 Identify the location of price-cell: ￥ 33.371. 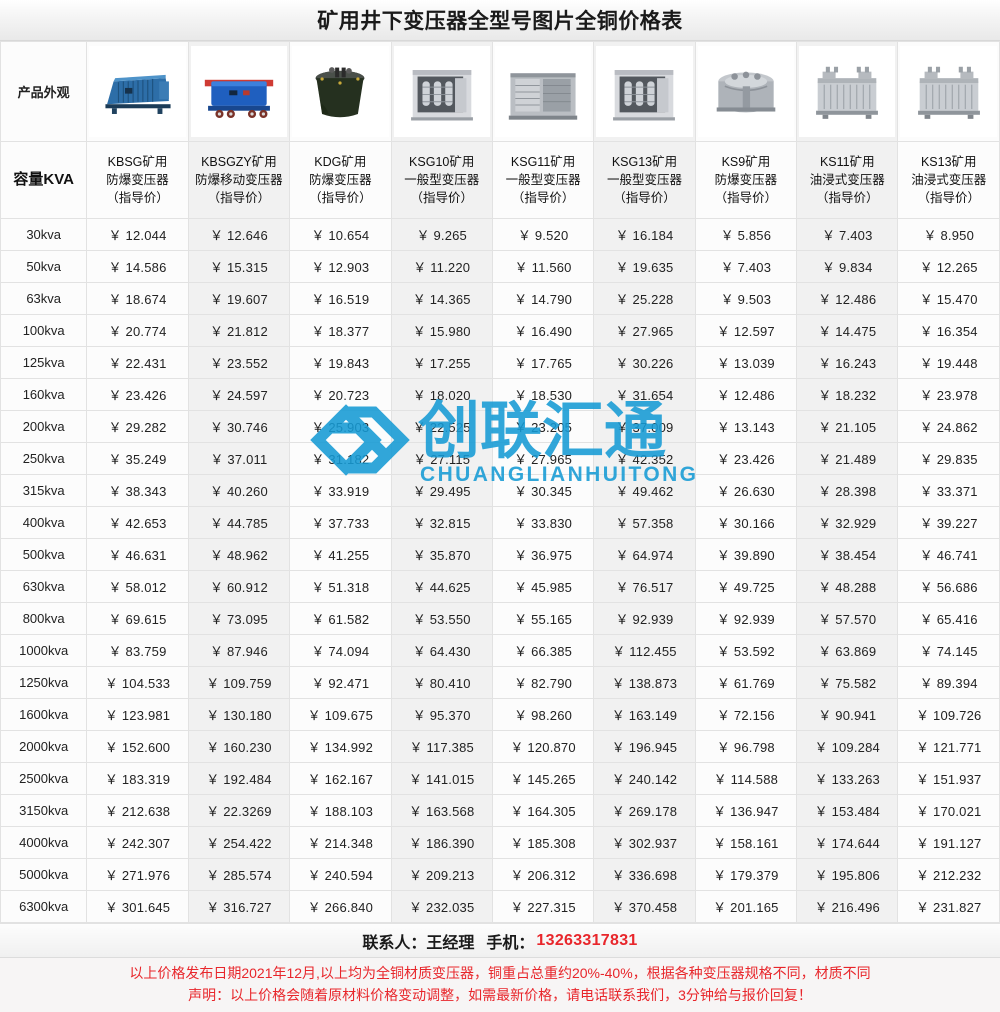
(948, 490).